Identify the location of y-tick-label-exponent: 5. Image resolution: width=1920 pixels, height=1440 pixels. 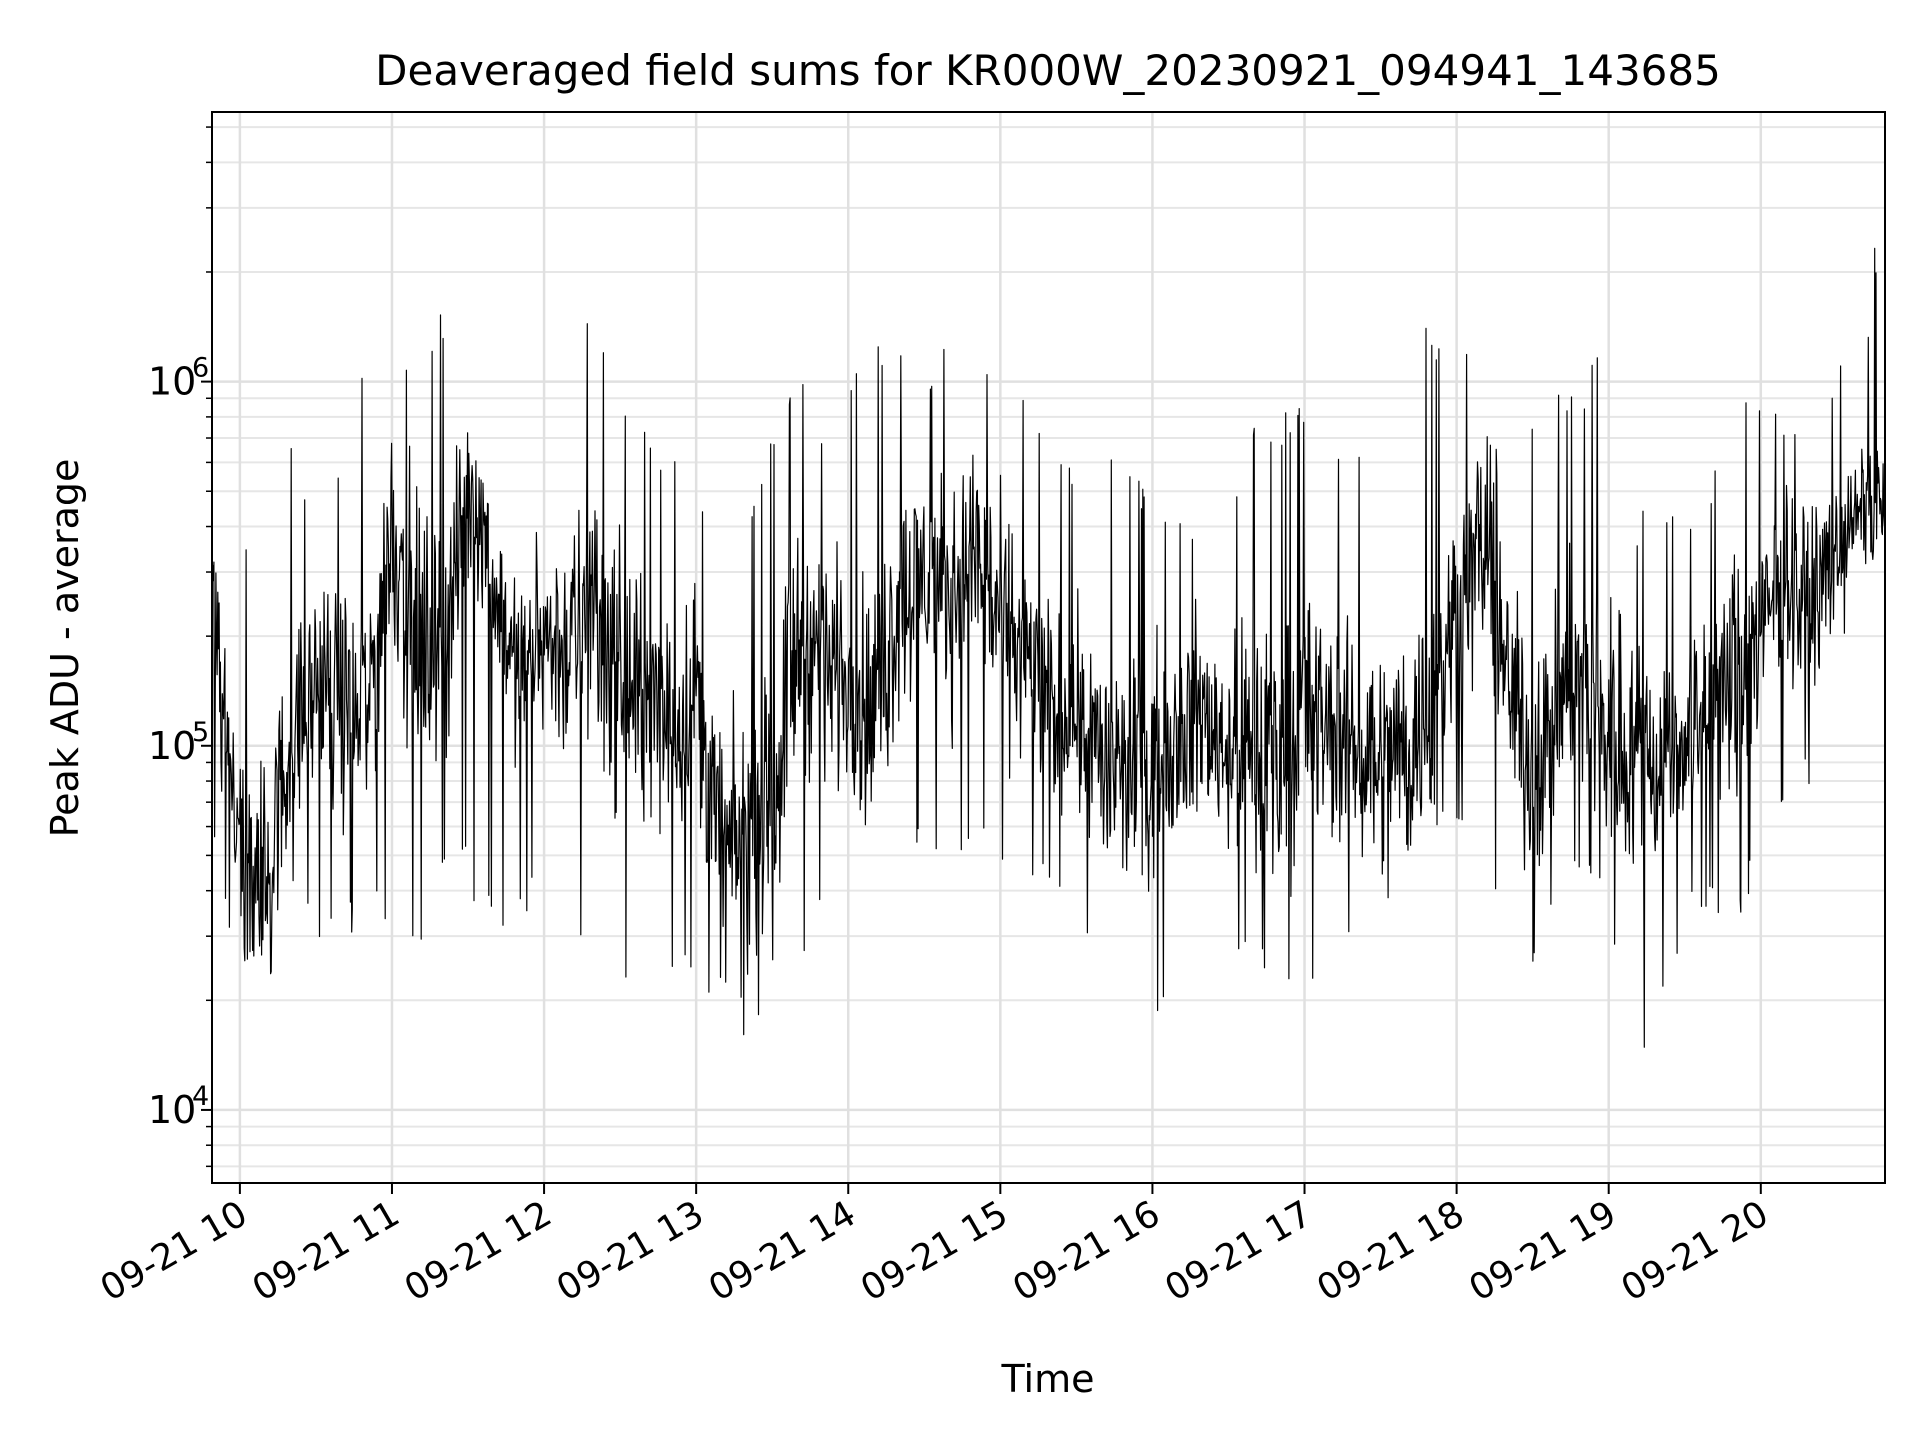
(200, 732).